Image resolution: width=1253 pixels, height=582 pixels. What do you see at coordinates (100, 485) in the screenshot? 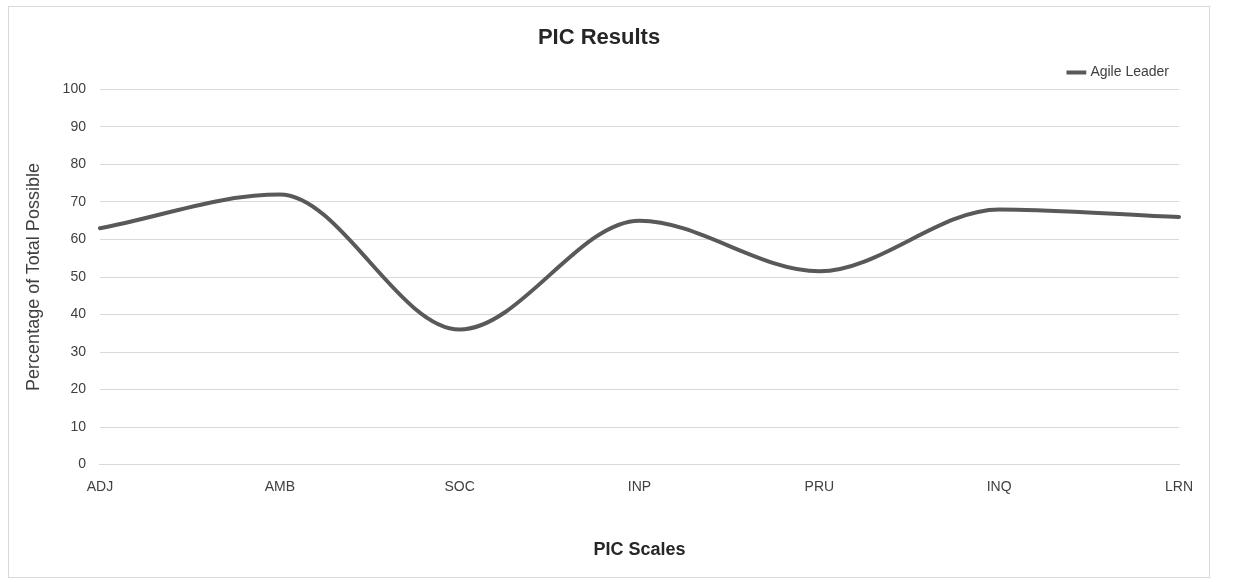
I see `x-tick-label: ADJ` at bounding box center [100, 485].